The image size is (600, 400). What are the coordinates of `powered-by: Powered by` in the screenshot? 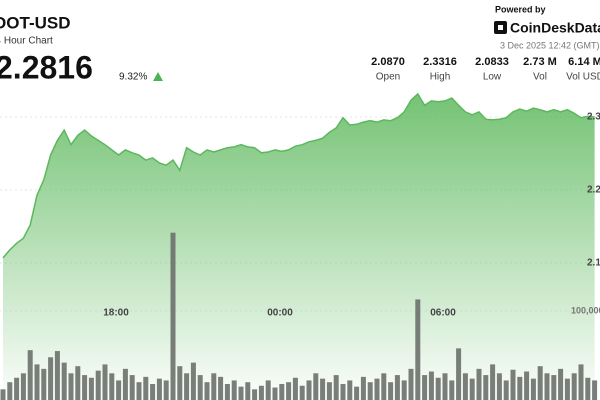 It's located at (520, 9).